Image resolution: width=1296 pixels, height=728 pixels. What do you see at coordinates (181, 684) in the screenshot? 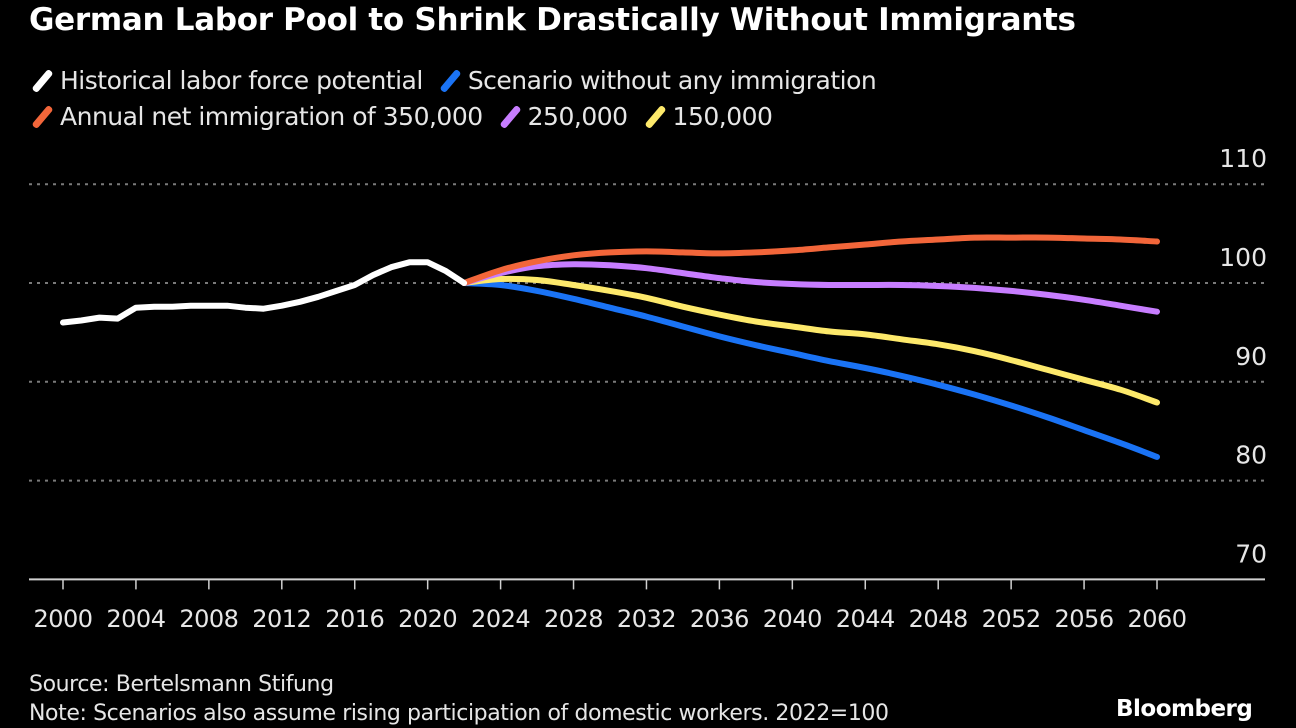
I see `source-note: Source: Bertelsmann Stifung` at bounding box center [181, 684].